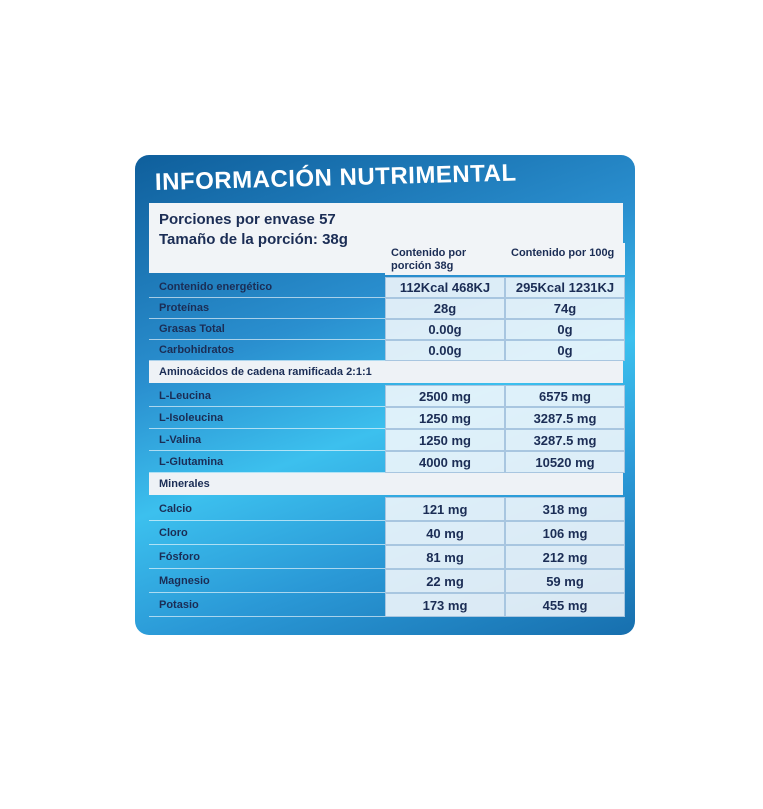 The image size is (763, 809). I want to click on row-label: Potasio, so click(267, 605).